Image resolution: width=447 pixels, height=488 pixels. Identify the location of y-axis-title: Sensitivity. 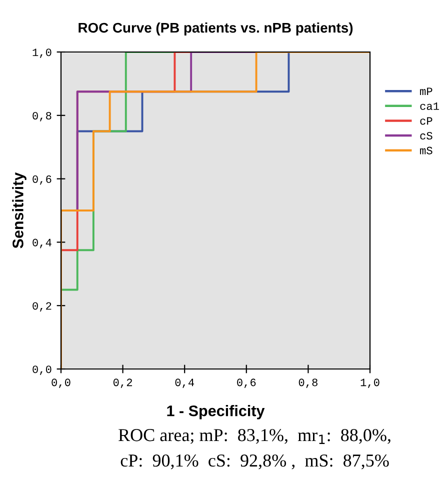
(19, 210).